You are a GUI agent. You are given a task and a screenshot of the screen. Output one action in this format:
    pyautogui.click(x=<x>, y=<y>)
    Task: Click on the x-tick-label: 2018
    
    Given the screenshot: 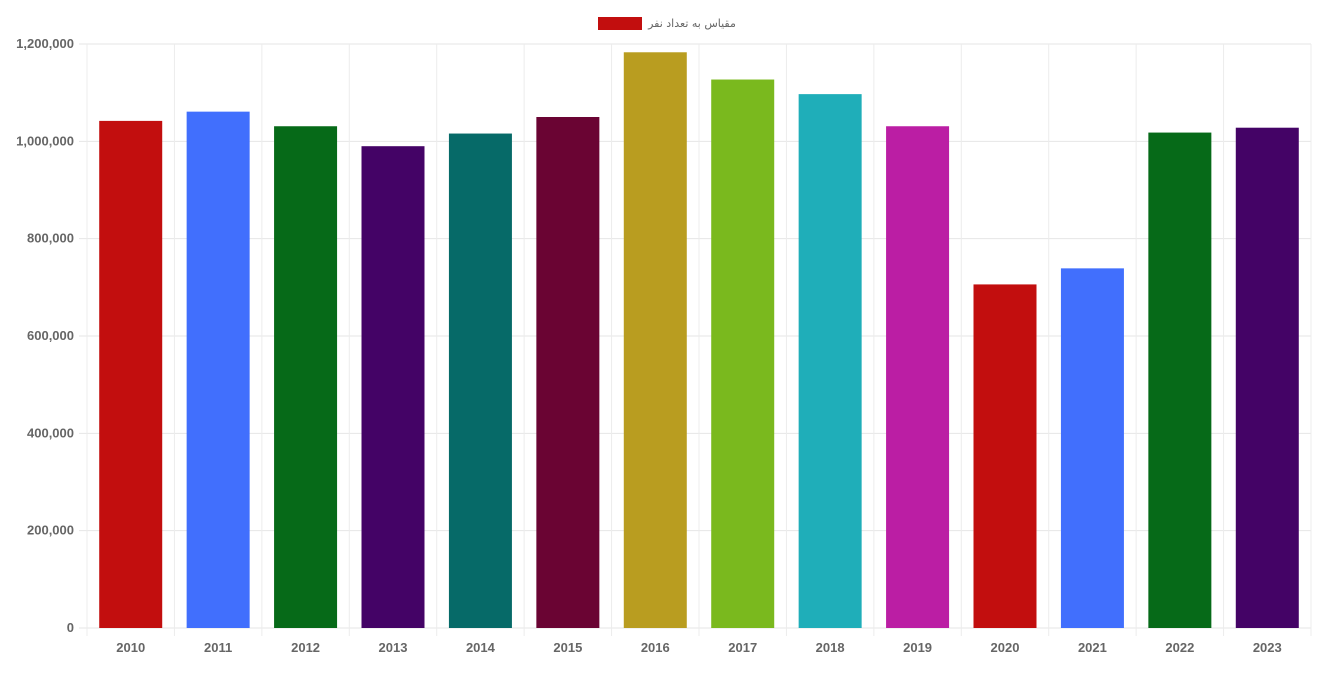 What is the action you would take?
    pyautogui.click(x=830, y=647)
    